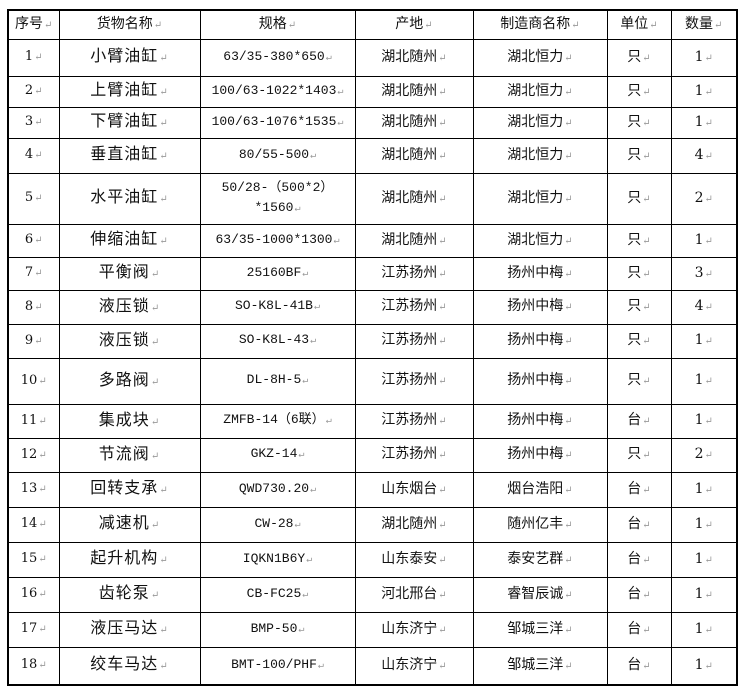  What do you see at coordinates (372, 381) in the screenshot?
I see `table-row: 10 多路阀 DL-8H-5 江苏扬州 扬州中梅 只 1` at bounding box center [372, 381].